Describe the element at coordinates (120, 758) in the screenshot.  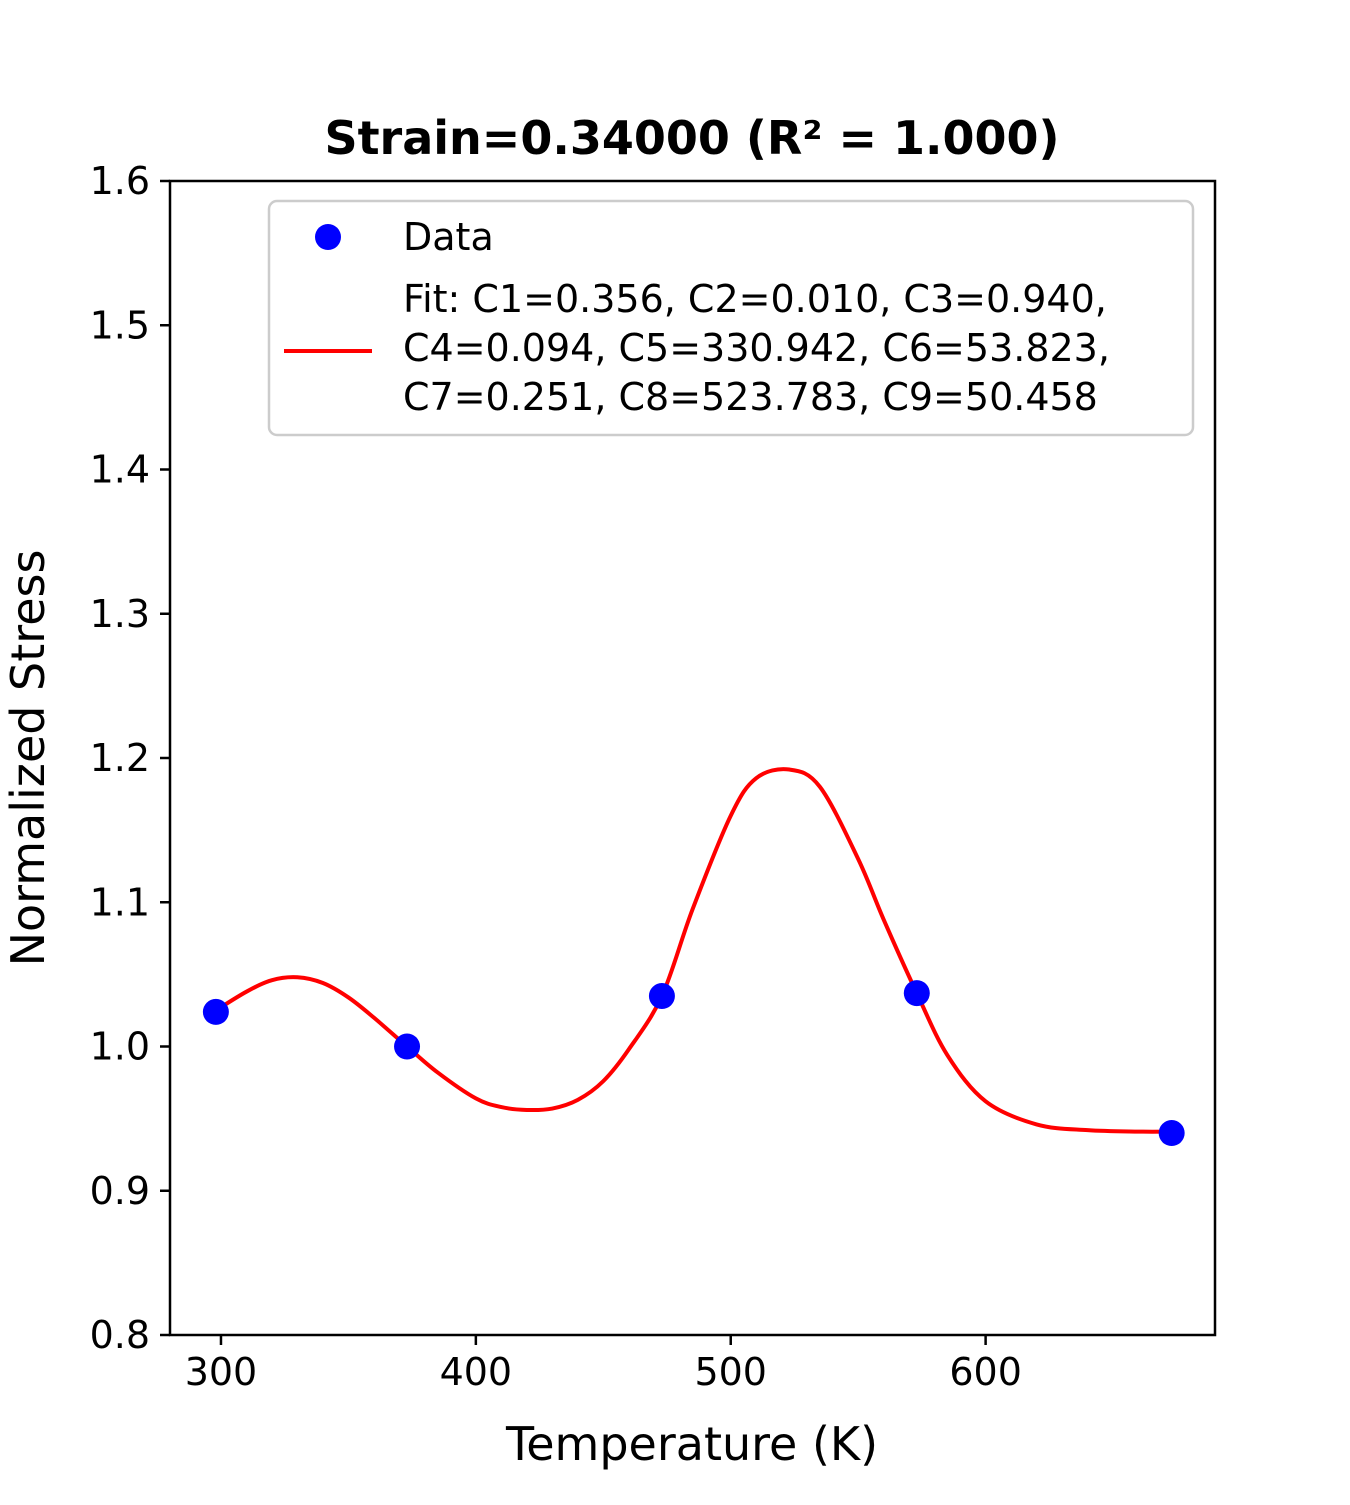
I see `y-tick-label: 1.2` at that location.